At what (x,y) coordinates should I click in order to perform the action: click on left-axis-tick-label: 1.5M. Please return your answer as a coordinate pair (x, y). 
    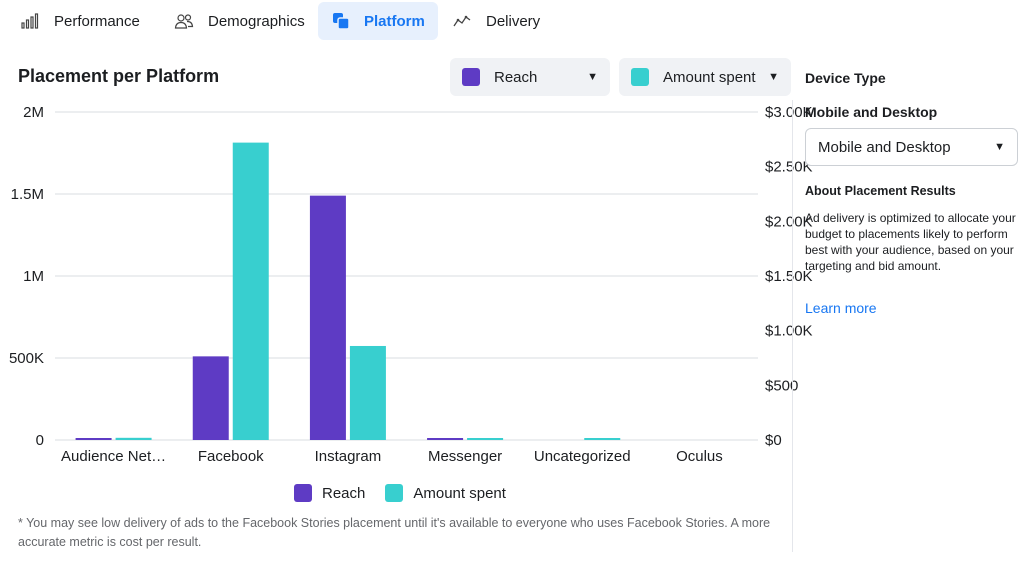
    Looking at the image, I should click on (27, 194).